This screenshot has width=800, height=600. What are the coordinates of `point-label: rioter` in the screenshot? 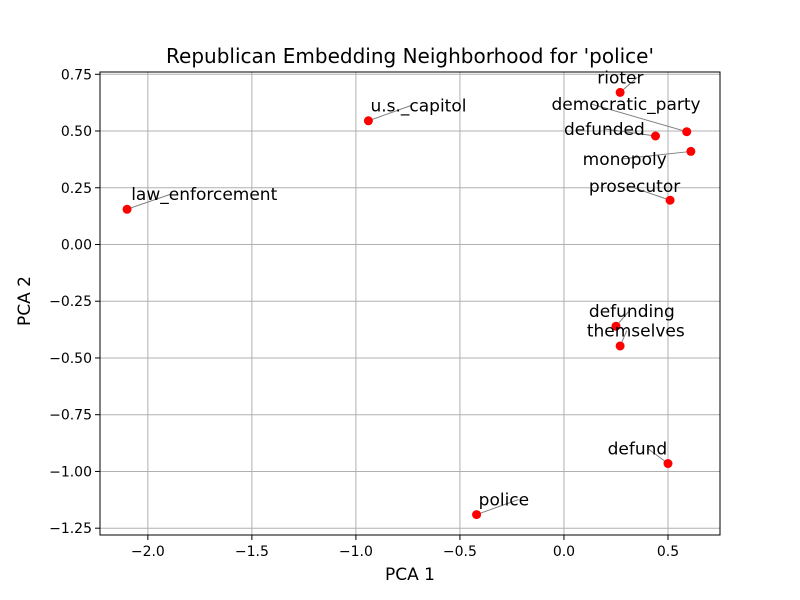 It's located at (620, 78).